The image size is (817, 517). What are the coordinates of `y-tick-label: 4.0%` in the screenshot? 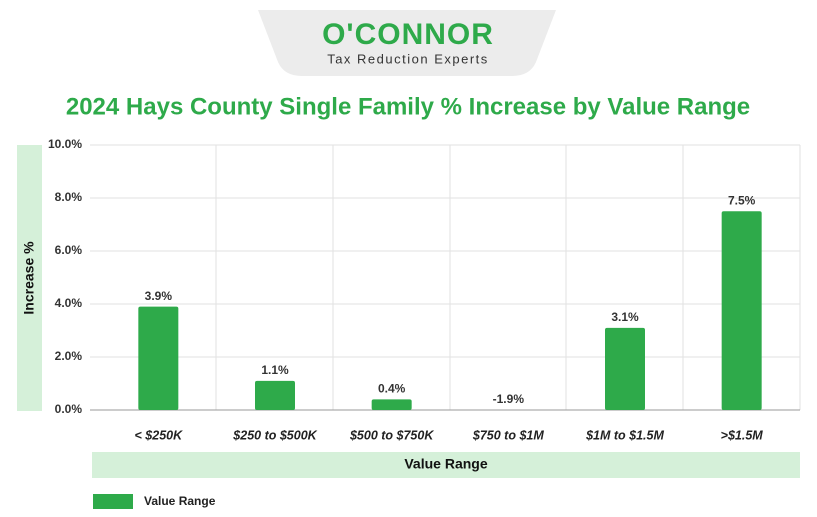 It's located at (69, 303).